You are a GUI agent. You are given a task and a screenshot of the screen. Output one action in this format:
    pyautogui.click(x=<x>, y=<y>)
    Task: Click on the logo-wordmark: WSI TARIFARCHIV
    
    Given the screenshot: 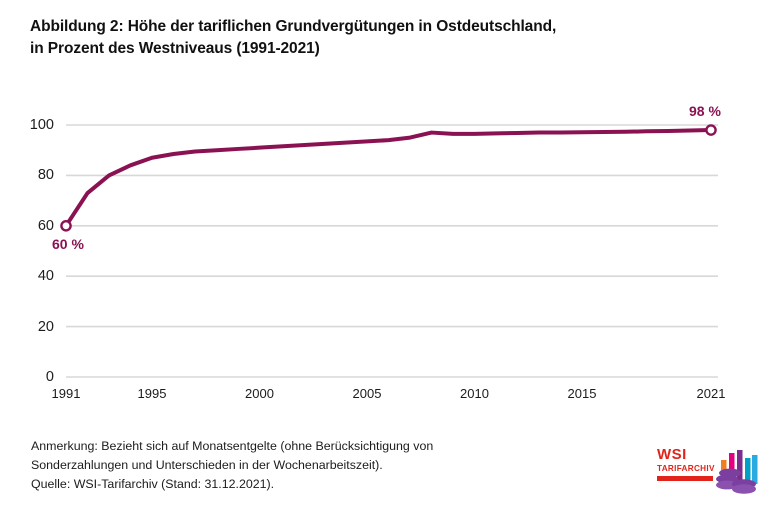 What is the action you would take?
    pyautogui.click(x=686, y=463)
    